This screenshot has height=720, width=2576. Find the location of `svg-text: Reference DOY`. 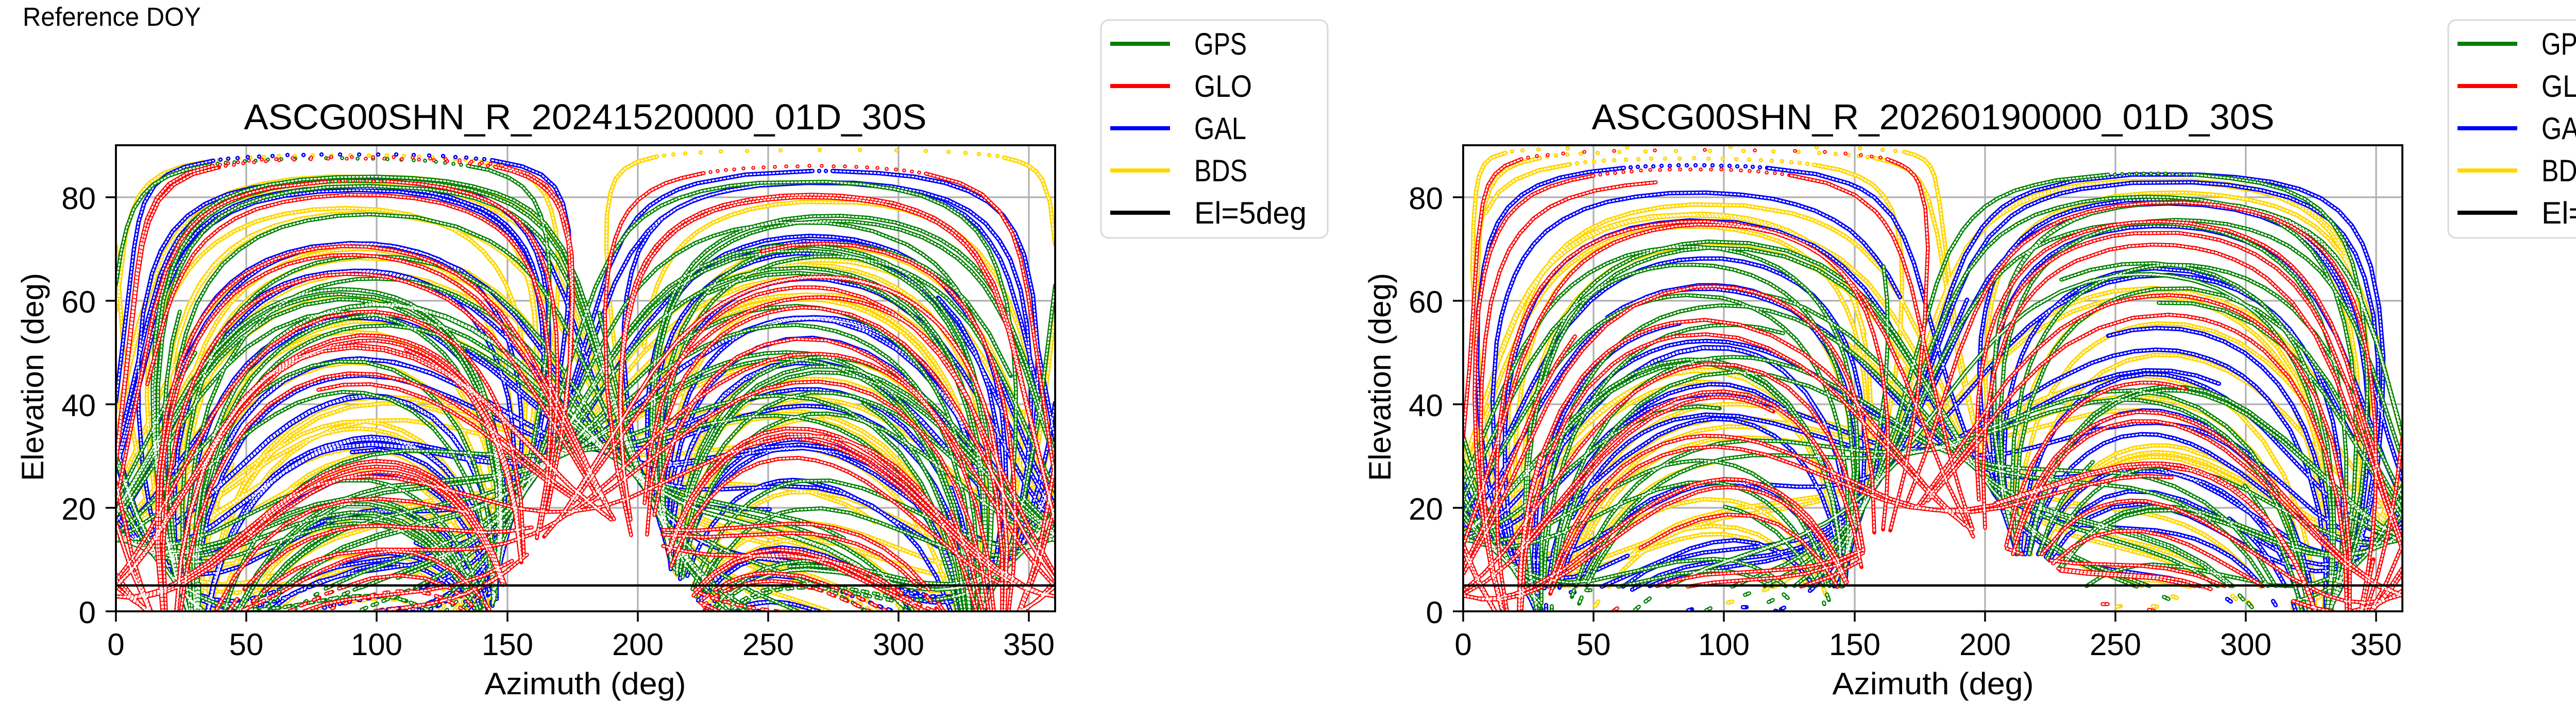

svg-text: Reference DOY is located at coordinates (112, 16).